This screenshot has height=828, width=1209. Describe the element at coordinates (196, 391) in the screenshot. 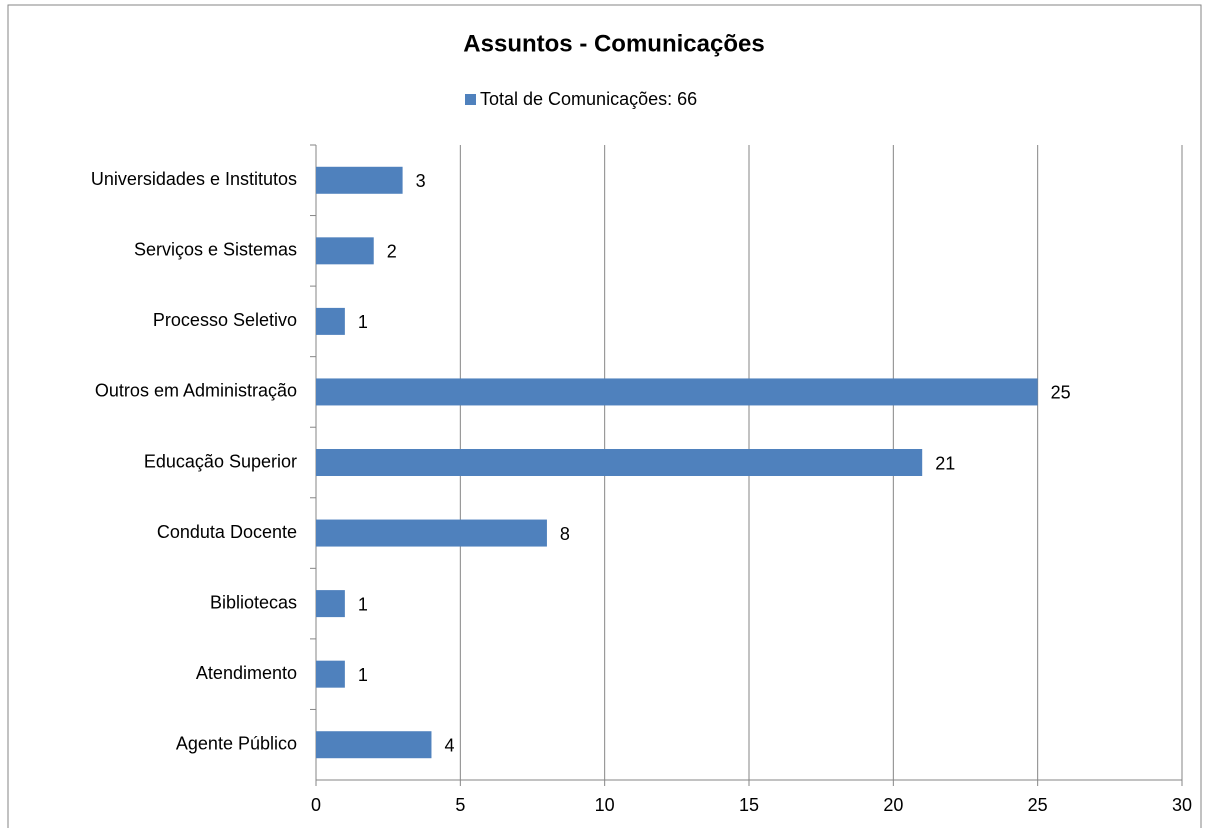

I see `y-tick-label: Outros em Administração` at that location.